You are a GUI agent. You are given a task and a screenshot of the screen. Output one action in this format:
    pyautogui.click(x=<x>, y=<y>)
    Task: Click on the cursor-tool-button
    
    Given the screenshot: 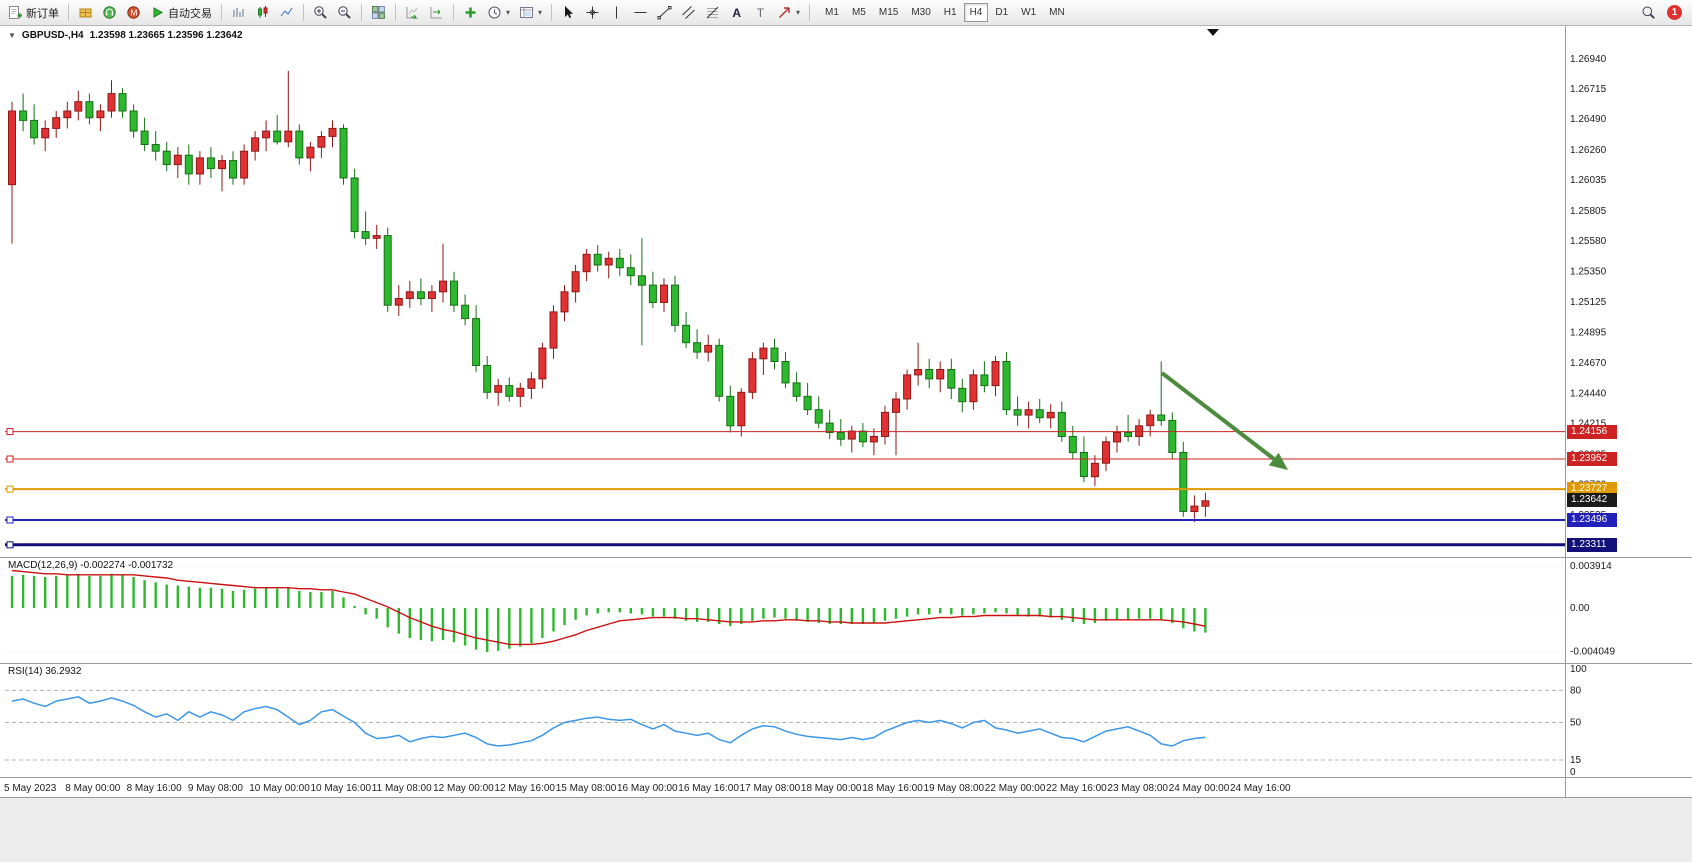 What is the action you would take?
    pyautogui.click(x=568, y=13)
    